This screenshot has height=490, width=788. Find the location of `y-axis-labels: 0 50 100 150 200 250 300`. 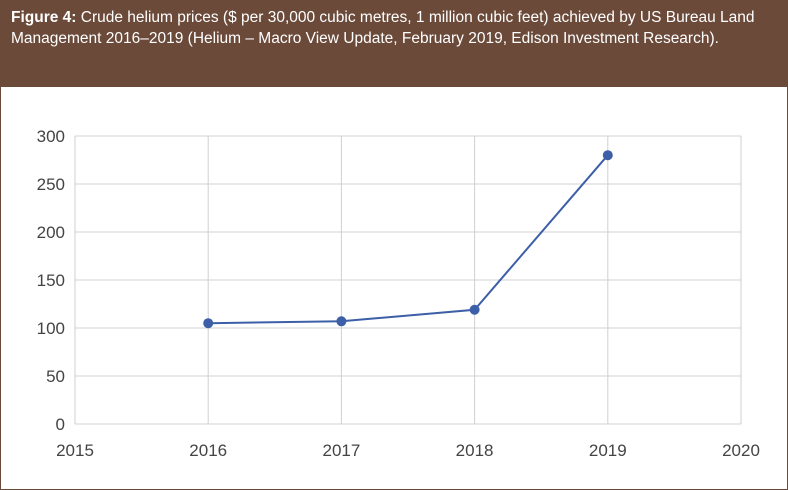

y-axis-labels: 0 50 100 150 200 250 300 is located at coordinates (51, 280).